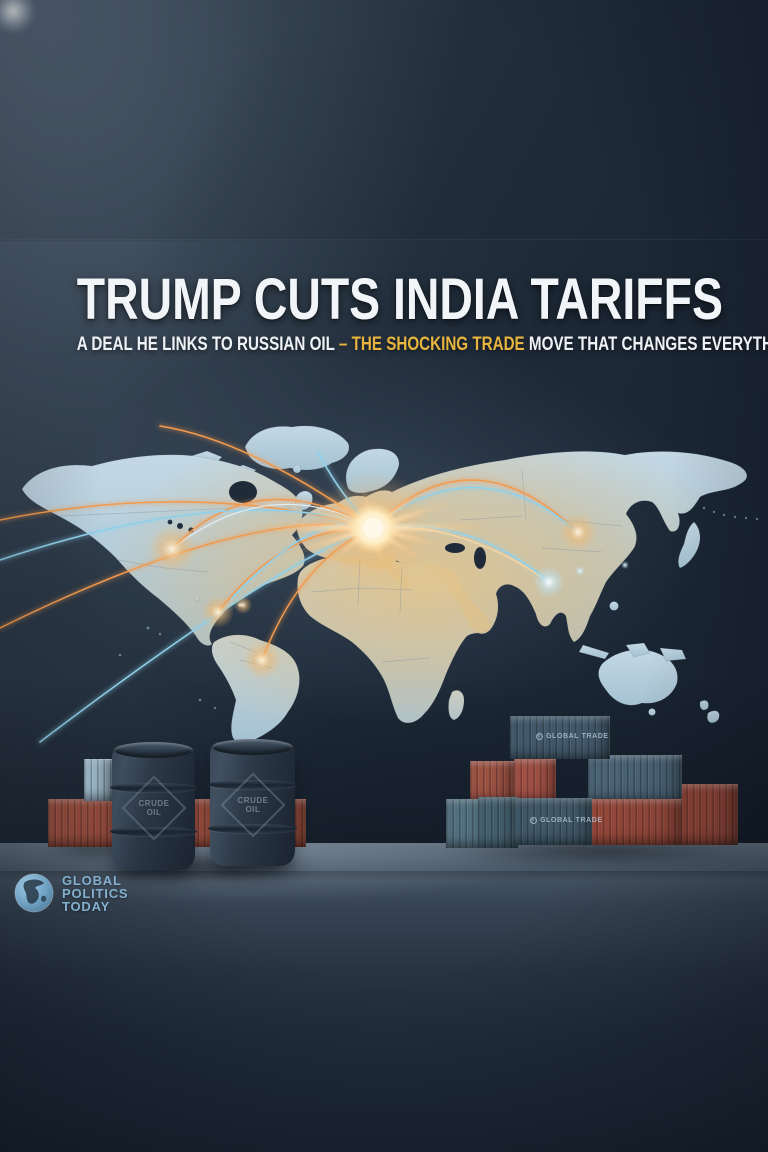  Describe the element at coordinates (535, 780) in the screenshot. I see `container-red-mid-center` at that location.